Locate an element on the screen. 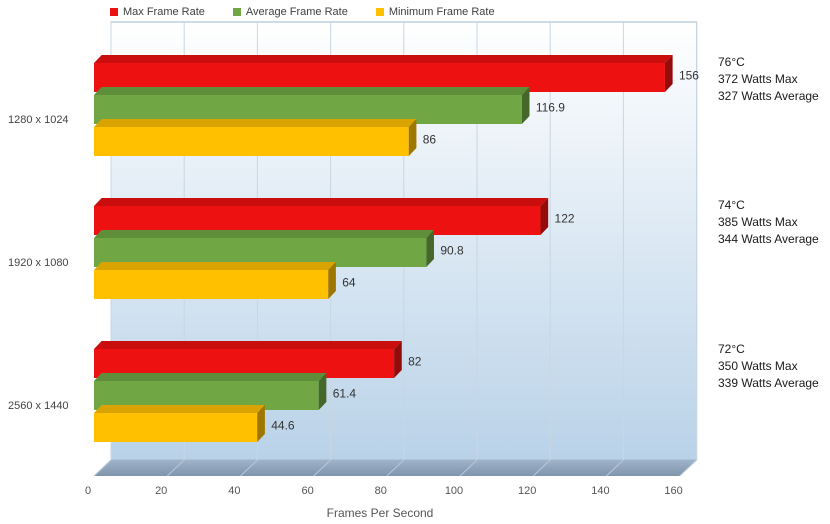 The height and width of the screenshot is (524, 830). annotation-group-2560: 72°C 350 Watts Max 339 Watts Average is located at coordinates (768, 366).